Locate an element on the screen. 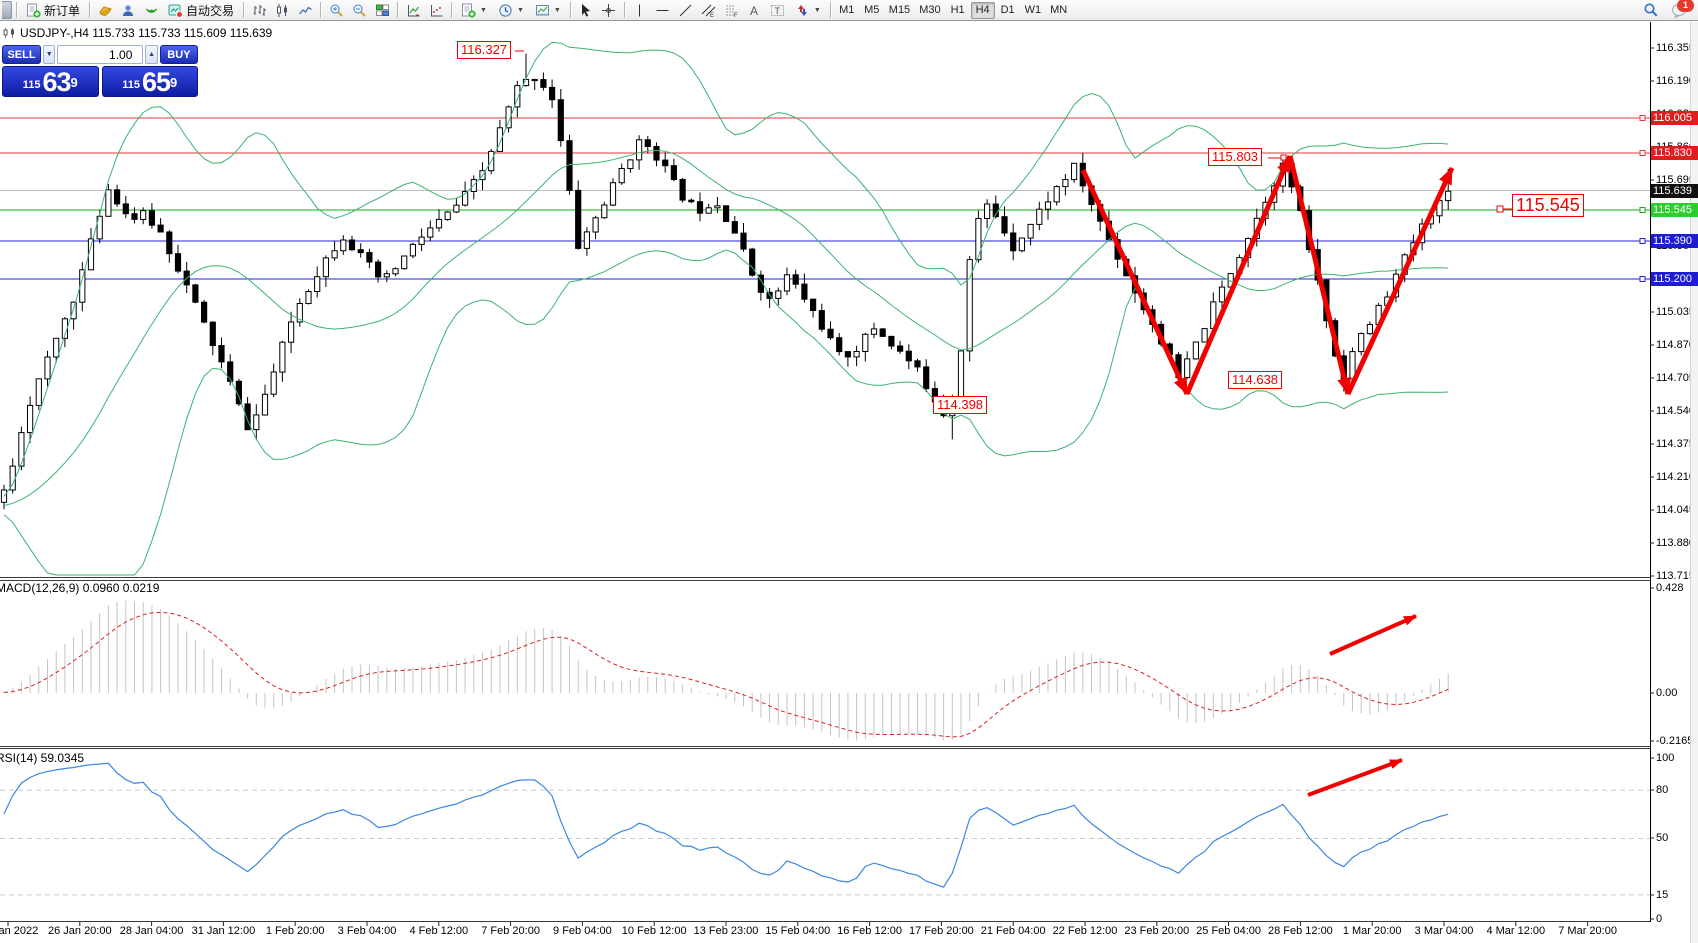 The height and width of the screenshot is (943, 1698). arrows-button: ▼ is located at coordinates (808, 10).